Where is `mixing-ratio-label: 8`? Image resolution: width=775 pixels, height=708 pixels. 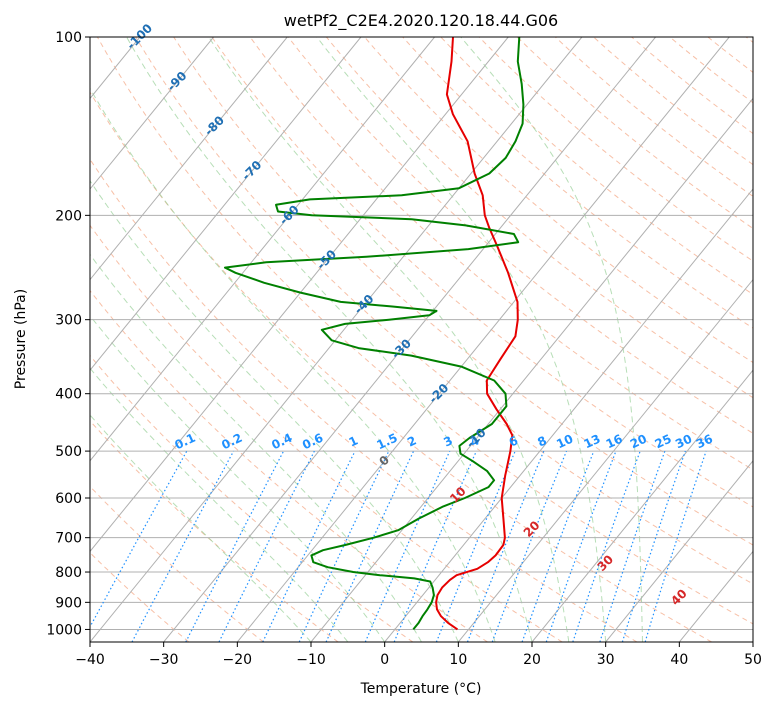 mixing-ratio-label: 8 is located at coordinates (541, 441).